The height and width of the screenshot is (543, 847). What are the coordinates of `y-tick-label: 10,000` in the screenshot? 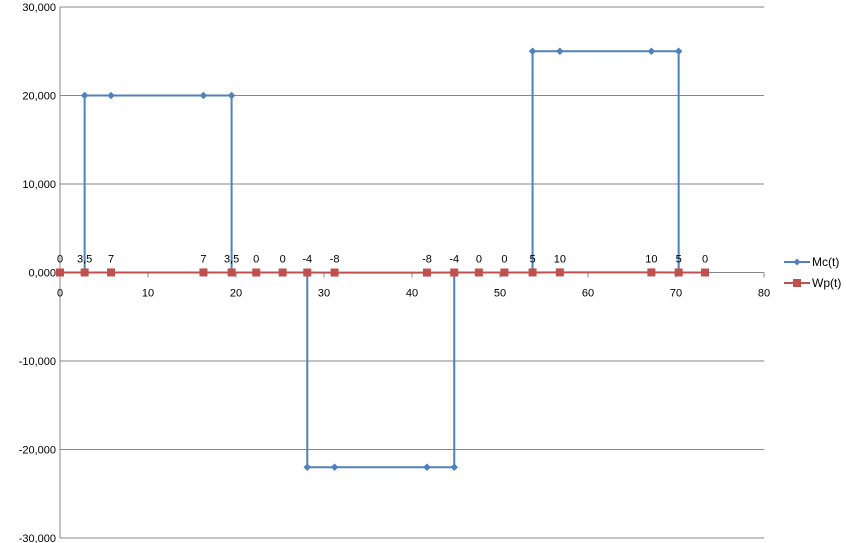 It's located at (39, 185).